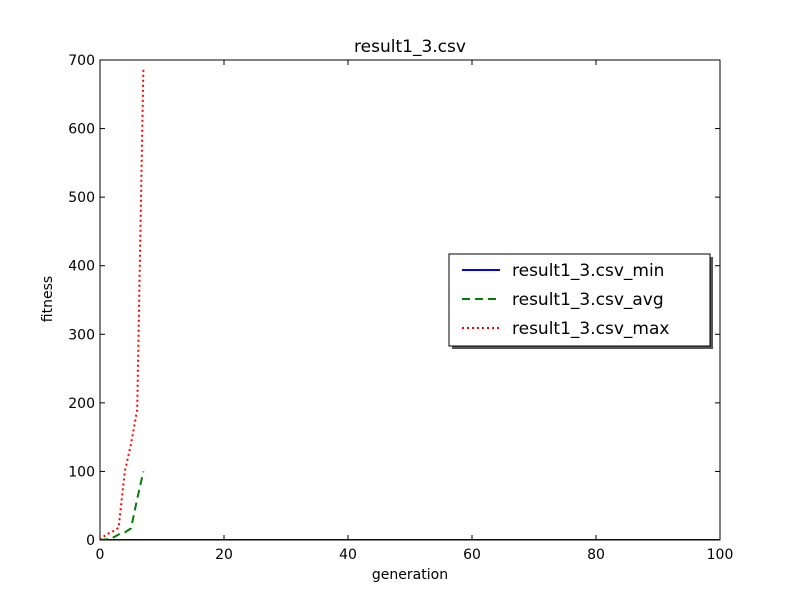 This screenshot has width=800, height=600. What do you see at coordinates (81, 198) in the screenshot?
I see `y-tick-label: 500` at bounding box center [81, 198].